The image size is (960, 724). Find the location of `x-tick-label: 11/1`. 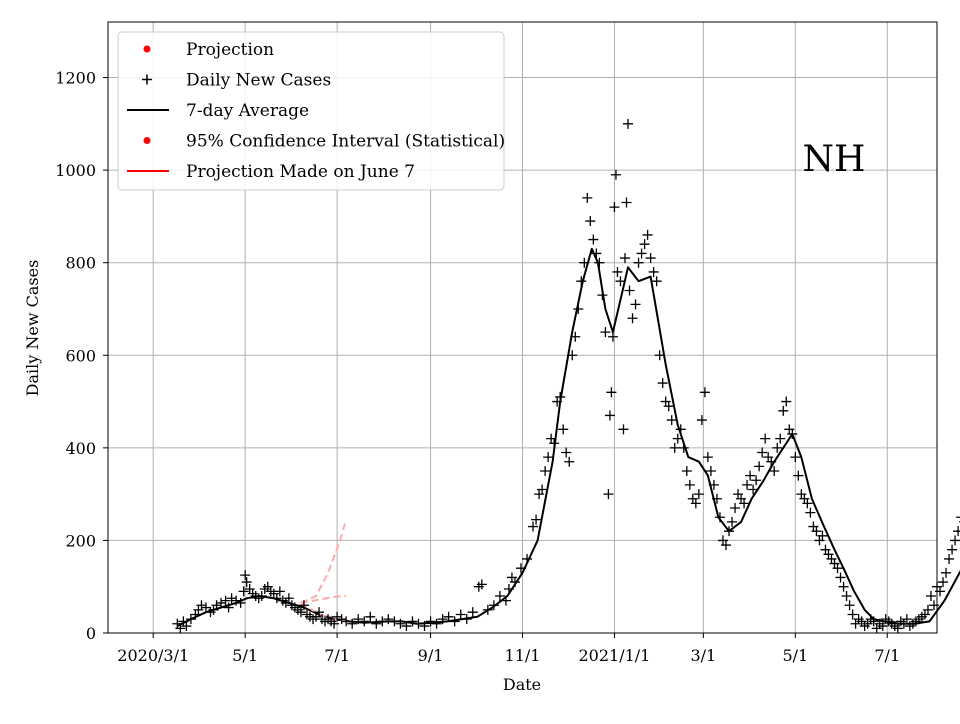

x-tick-label: 11/1 is located at coordinates (523, 655).